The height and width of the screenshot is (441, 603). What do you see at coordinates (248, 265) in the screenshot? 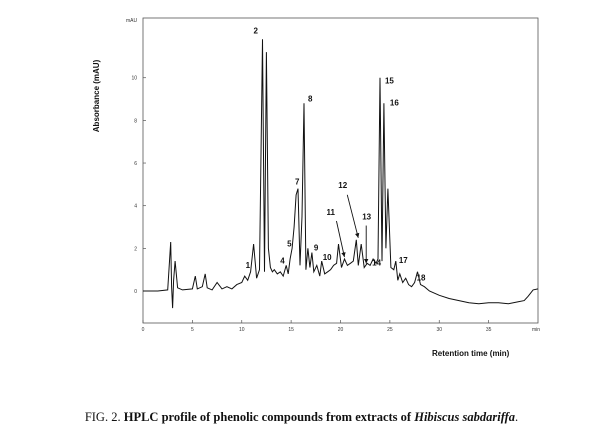
I see `peak-label: 1` at bounding box center [248, 265].